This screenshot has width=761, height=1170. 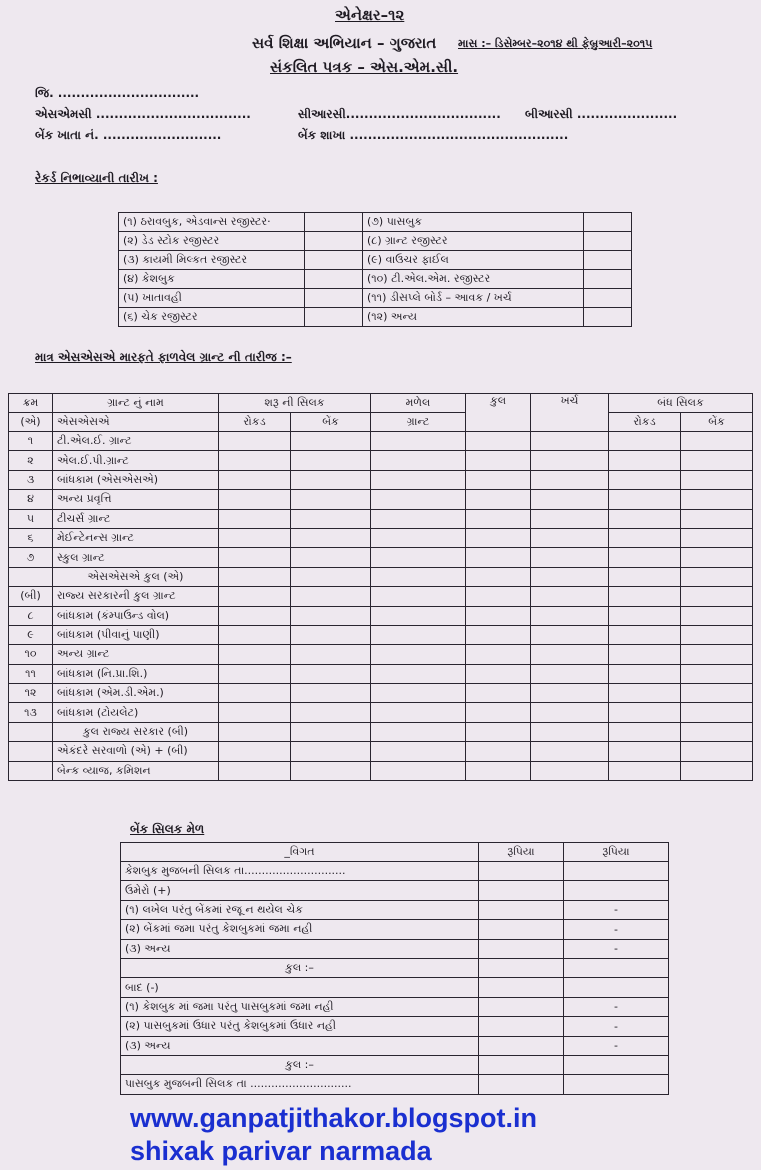 I want to click on record-row: (૧) ઠરાવબુક, એડવાન્સ રજીસ્ટર· (૭) પાસબુક, so click(x=375, y=222).